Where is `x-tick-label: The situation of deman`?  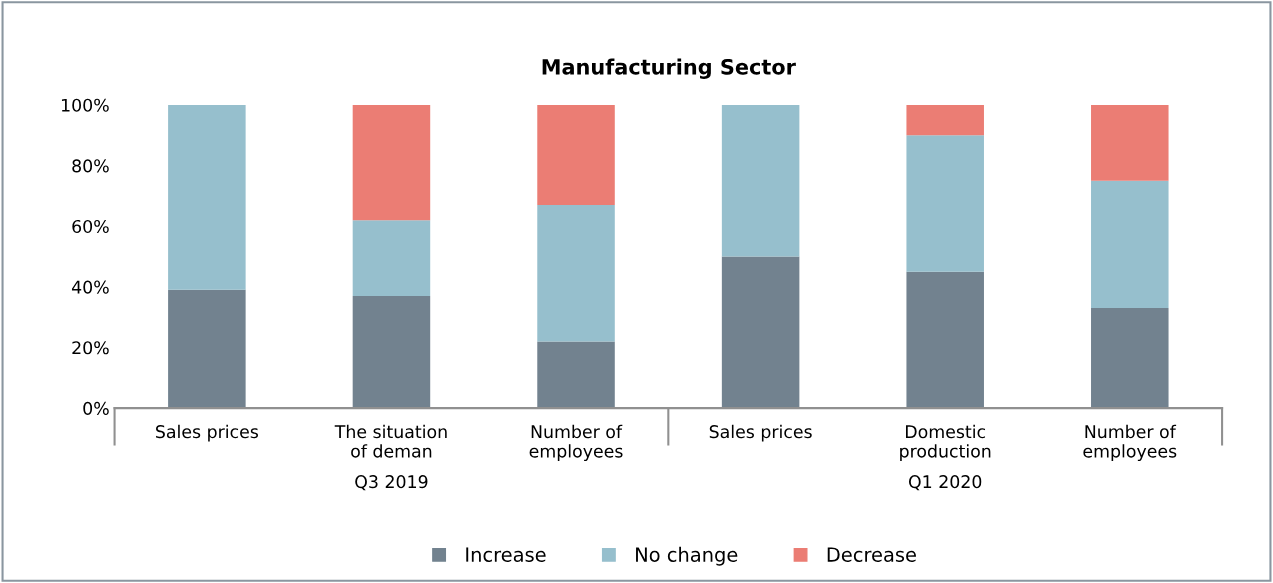
x-tick-label: The situation of deman is located at coordinates (390, 441).